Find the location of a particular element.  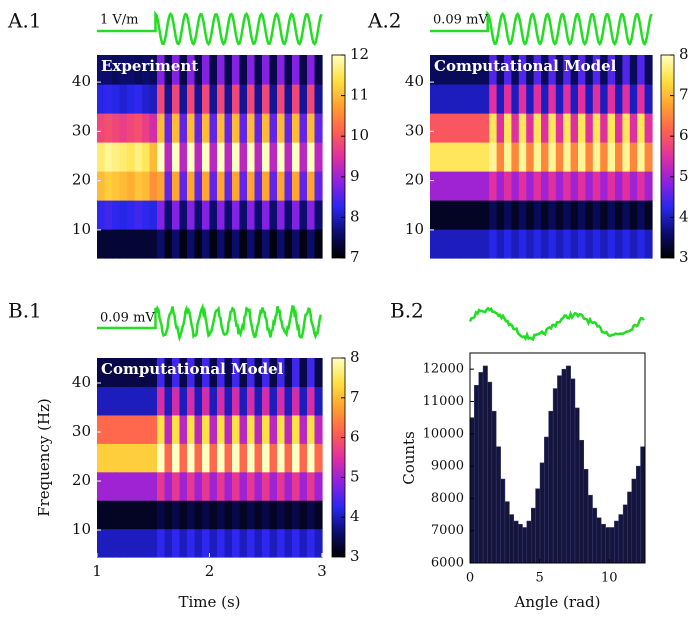

colorbar-tick-label: 6 is located at coordinates (355, 437).